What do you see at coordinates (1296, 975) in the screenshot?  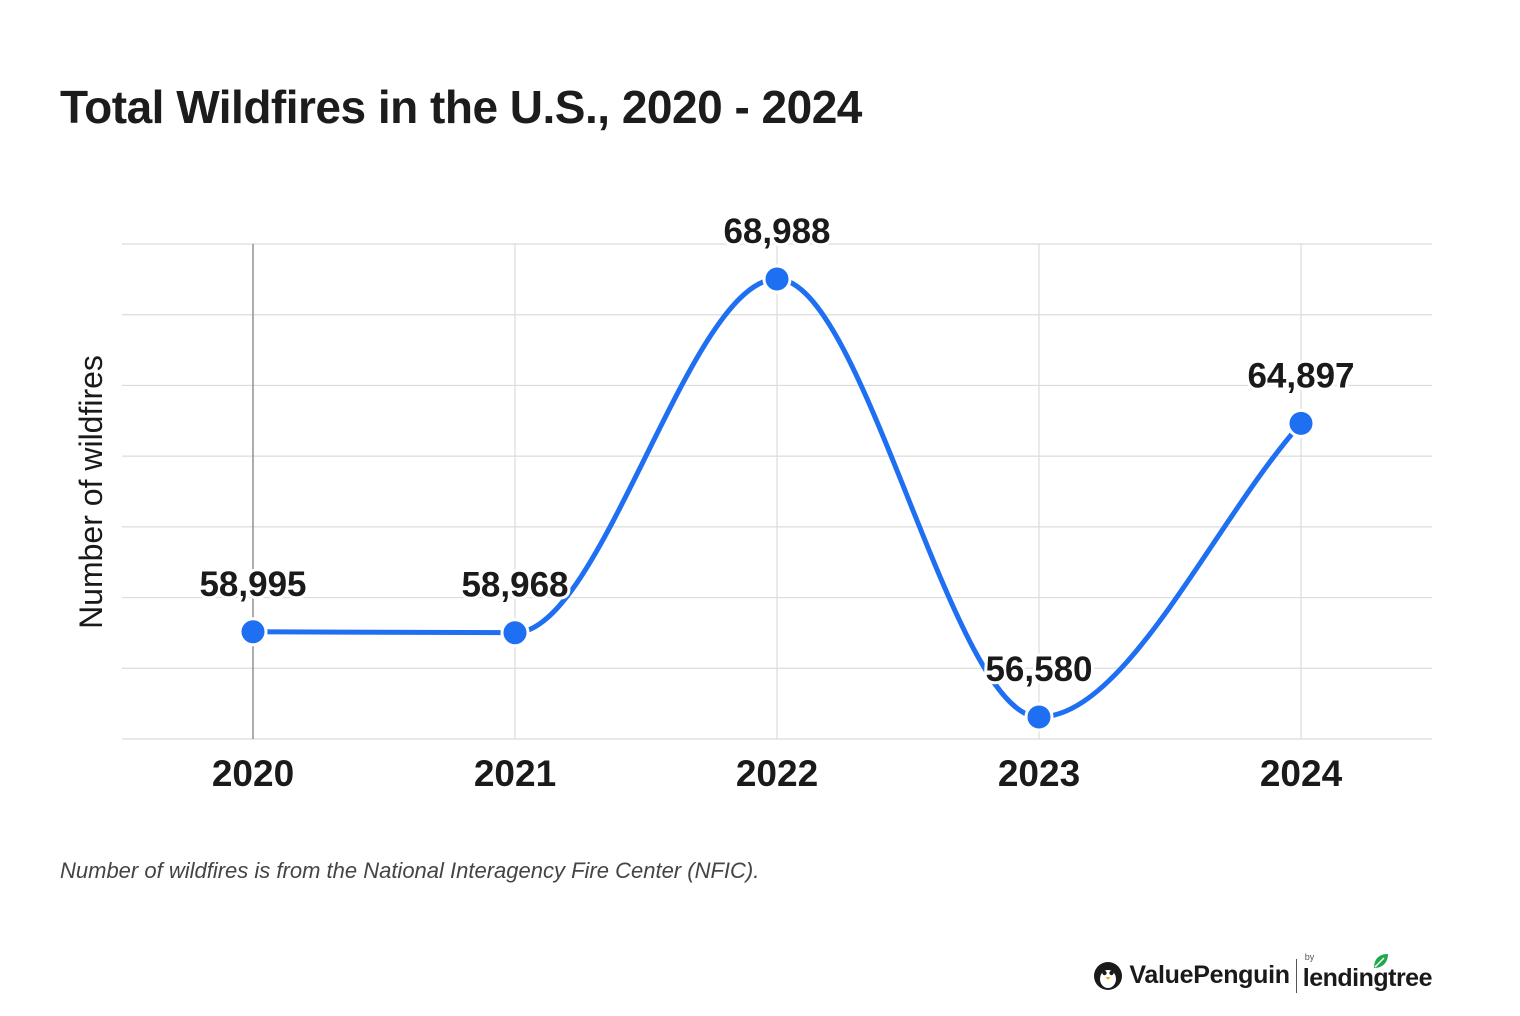 I see `brand-divider` at bounding box center [1296, 975].